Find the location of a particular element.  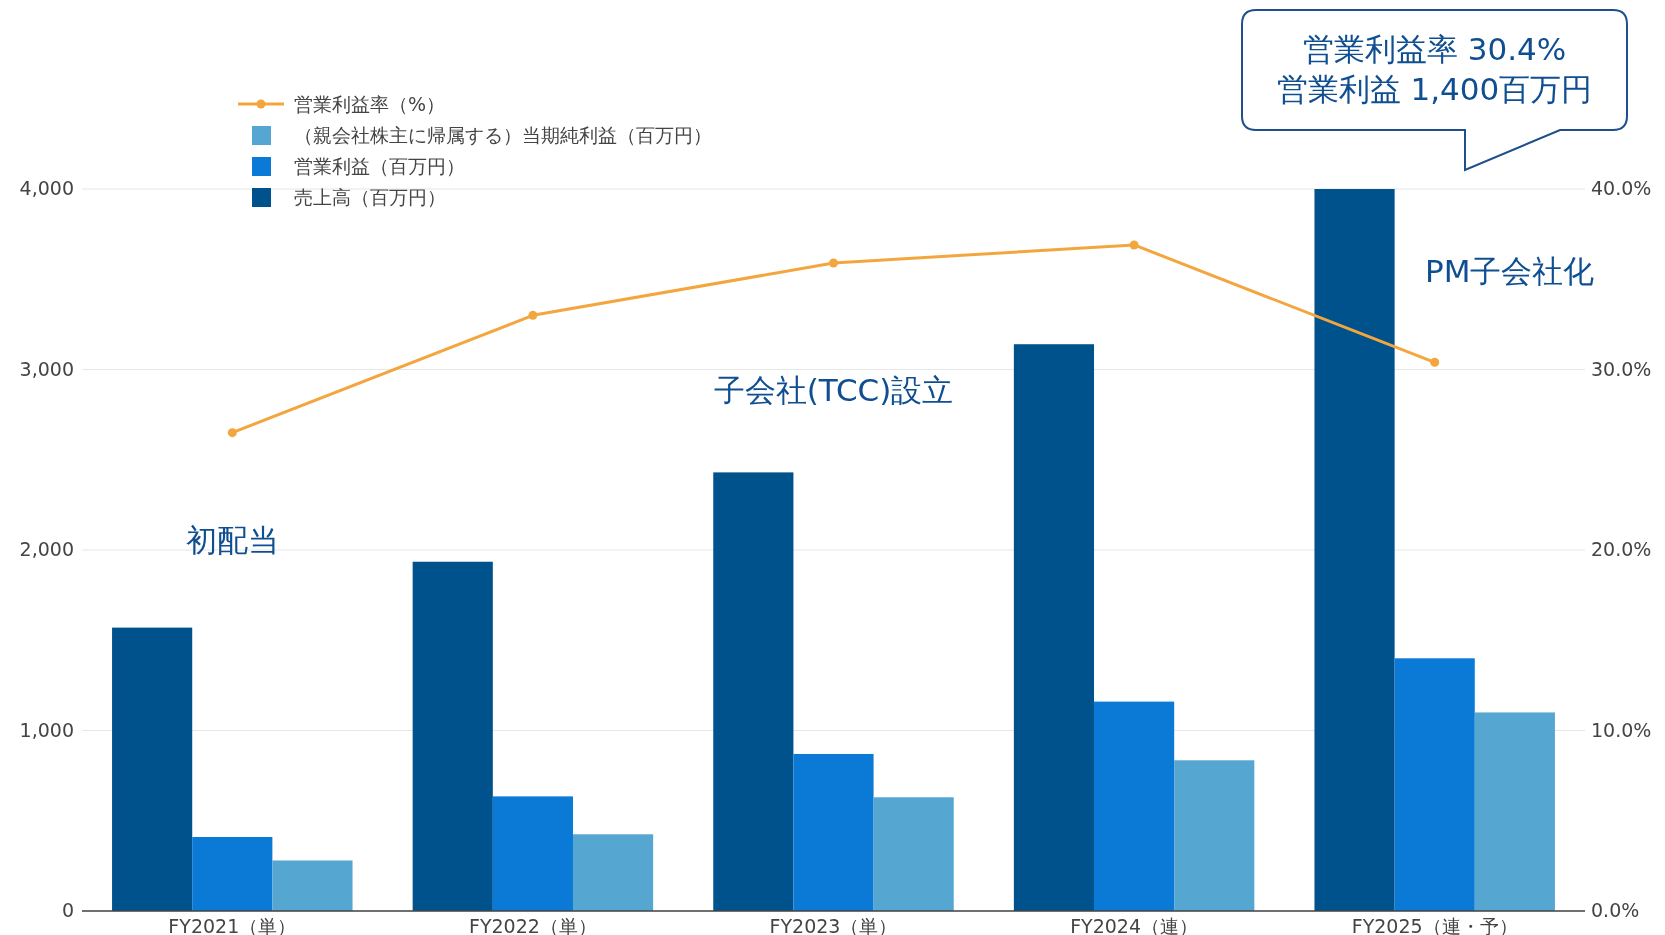

y2-tick-label: 30.0% is located at coordinates (1621, 368).